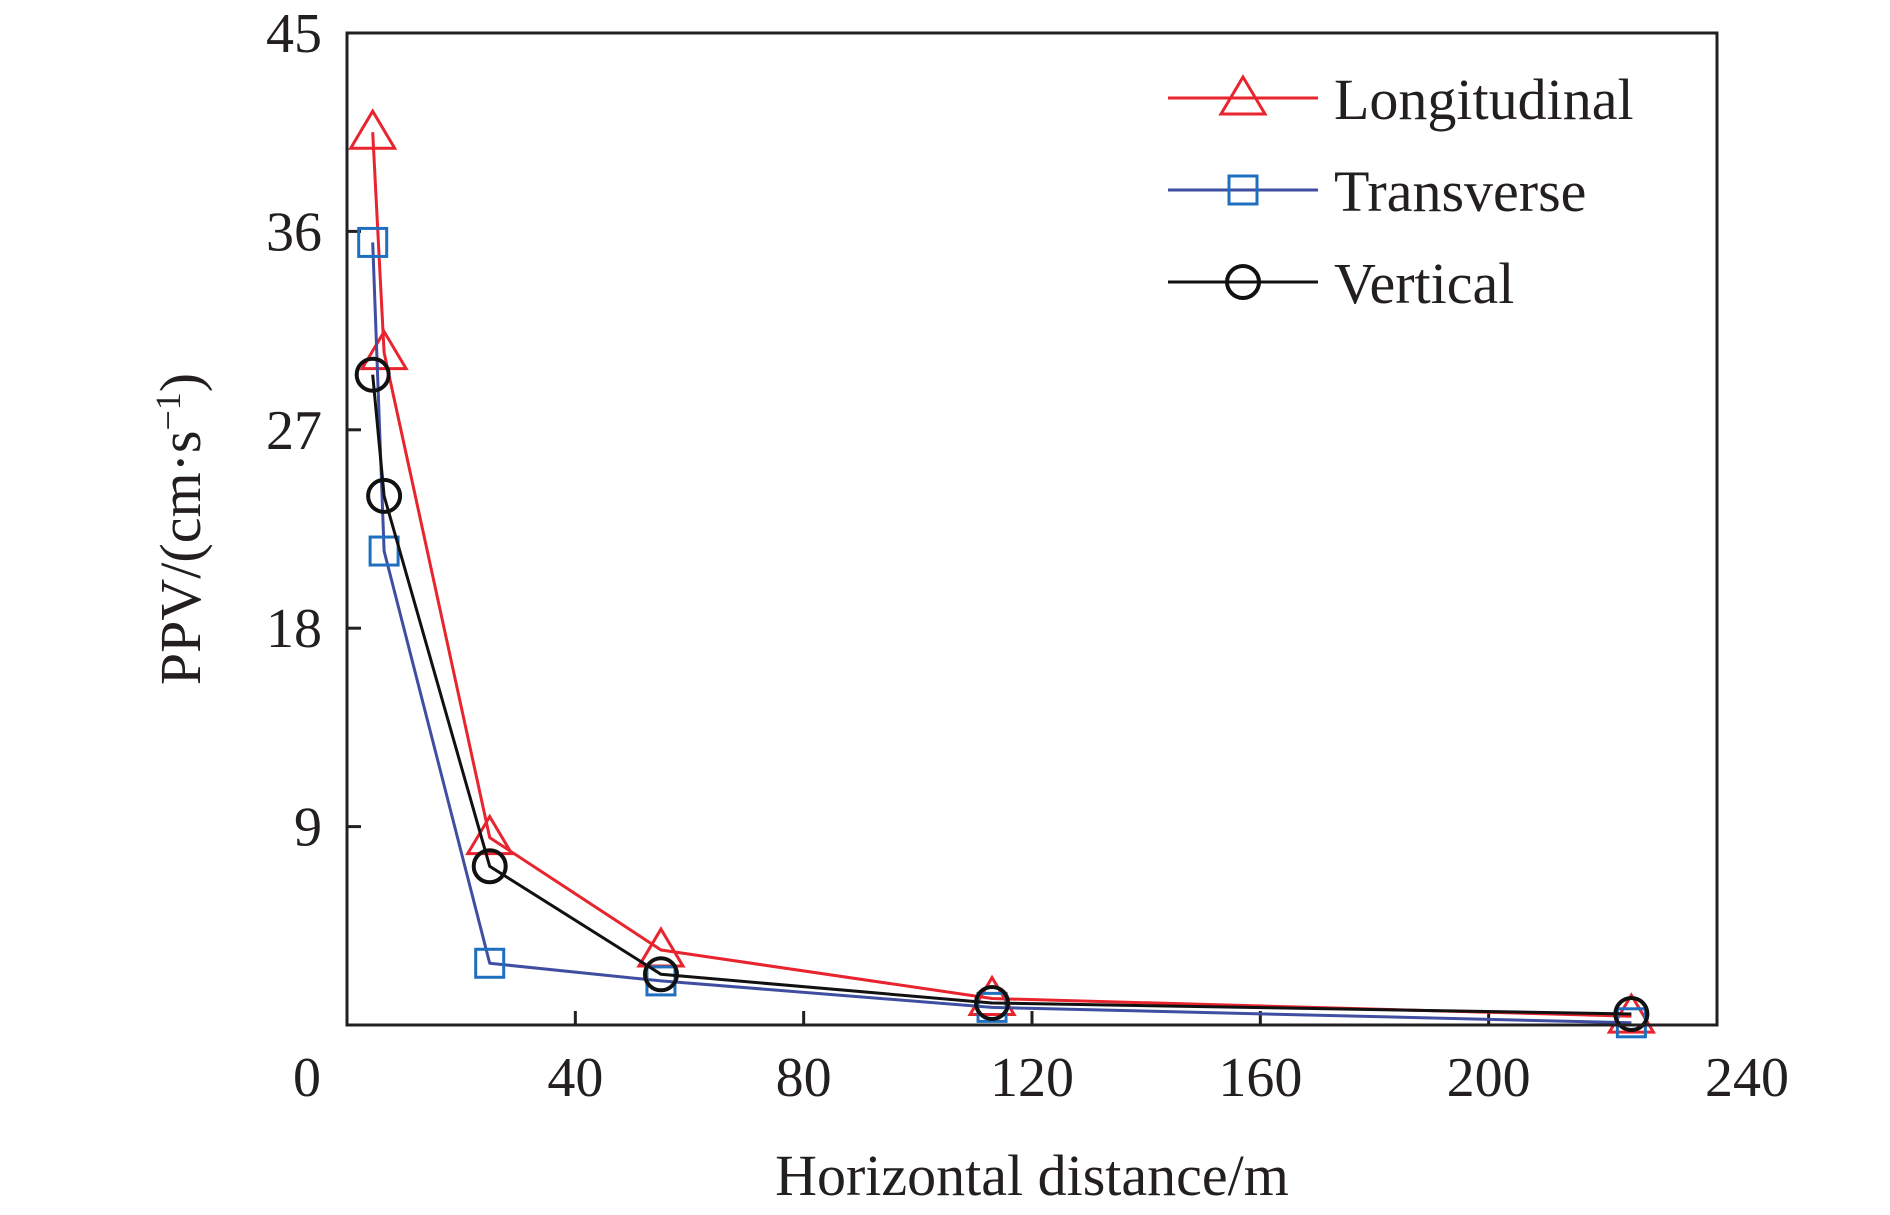  What do you see at coordinates (1489, 1078) in the screenshot?
I see `x-tick-label: 200` at bounding box center [1489, 1078].